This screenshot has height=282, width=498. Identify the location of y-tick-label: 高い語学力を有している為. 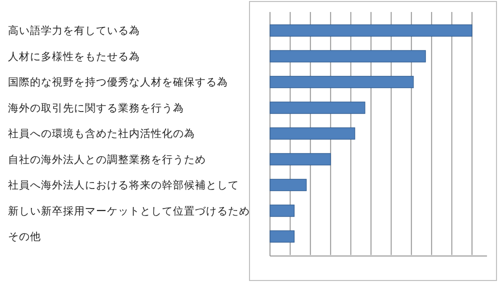
(74, 31).